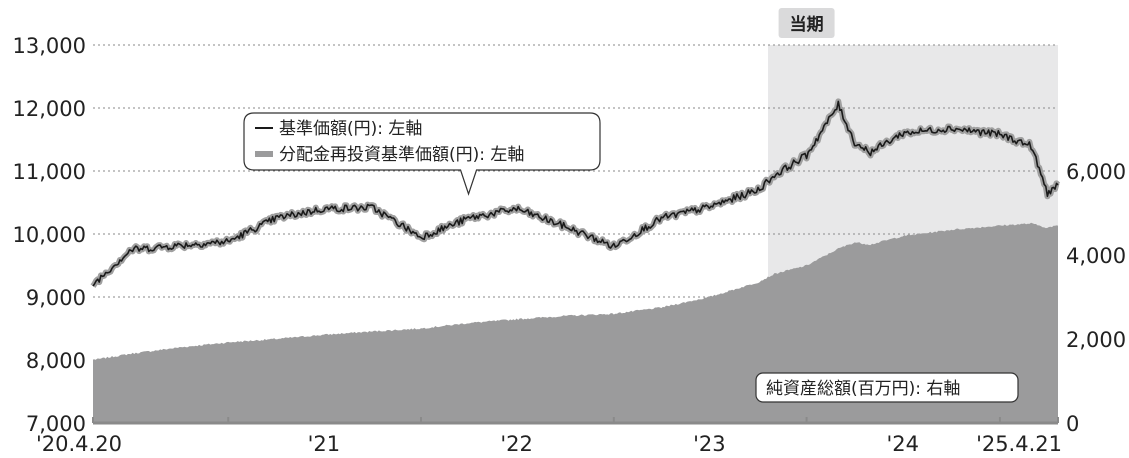 Image resolution: width=1129 pixels, height=458 pixels. Describe the element at coordinates (56, 424) in the screenshot. I see `y-left-tick-label: 7,000` at that location.